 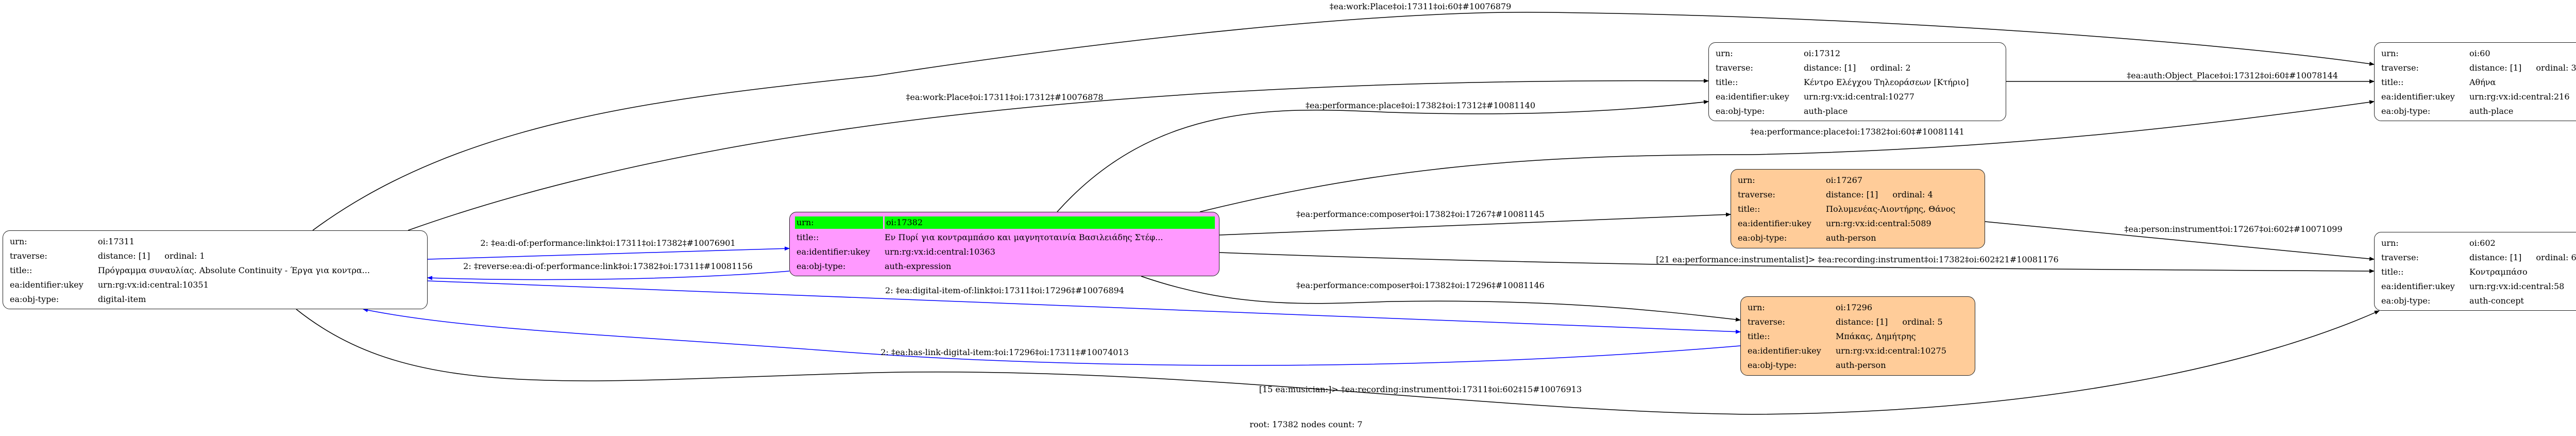 I want to click on edge-e6, so click(x=608, y=253).